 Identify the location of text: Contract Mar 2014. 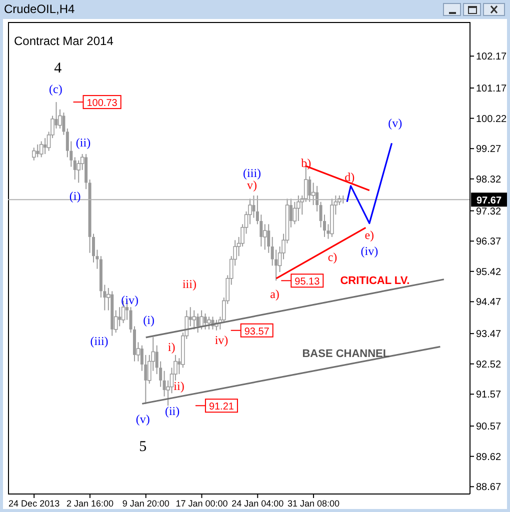
(64, 41).